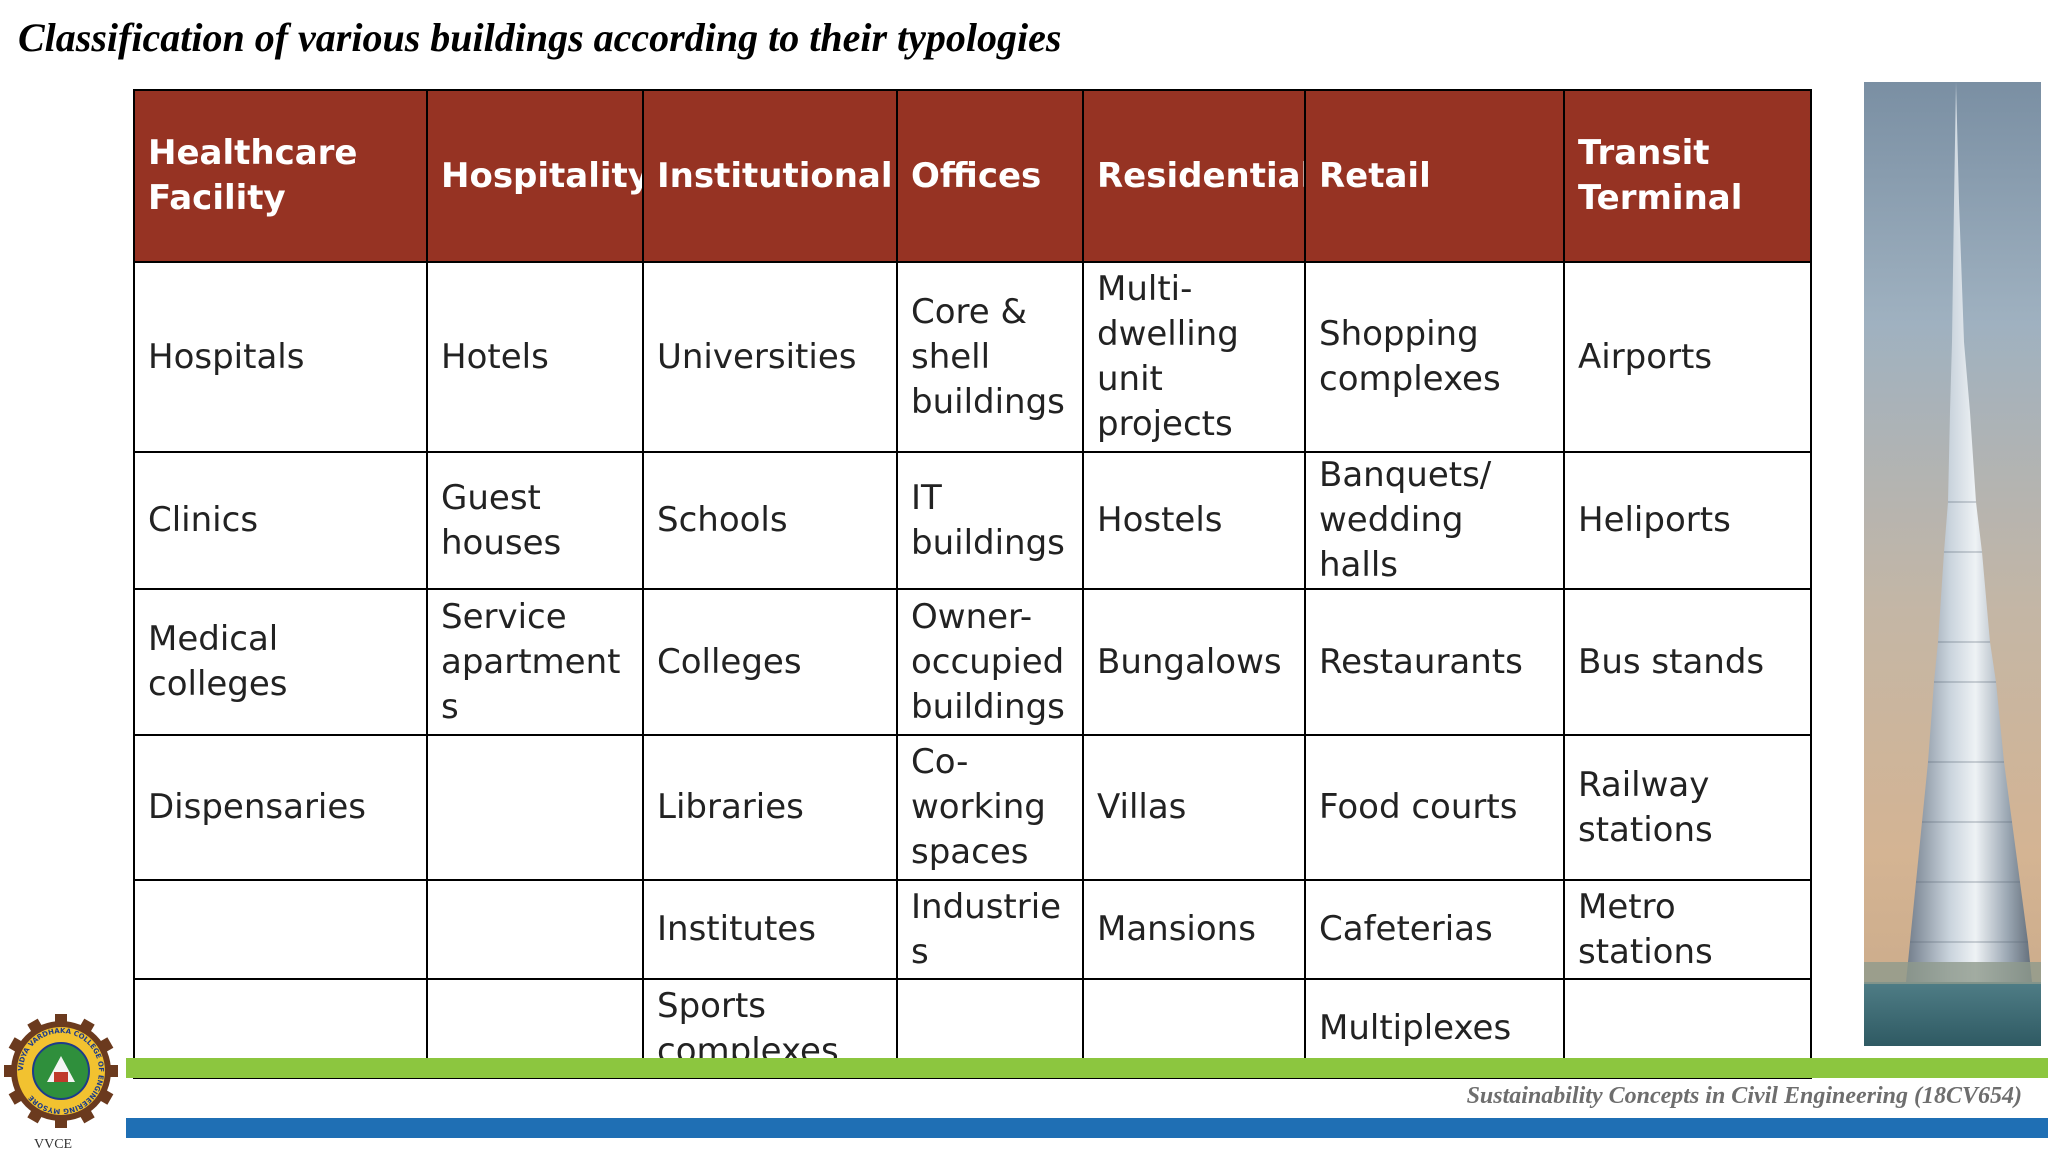  I want to click on table-cell: Metro stations, so click(1687, 929).